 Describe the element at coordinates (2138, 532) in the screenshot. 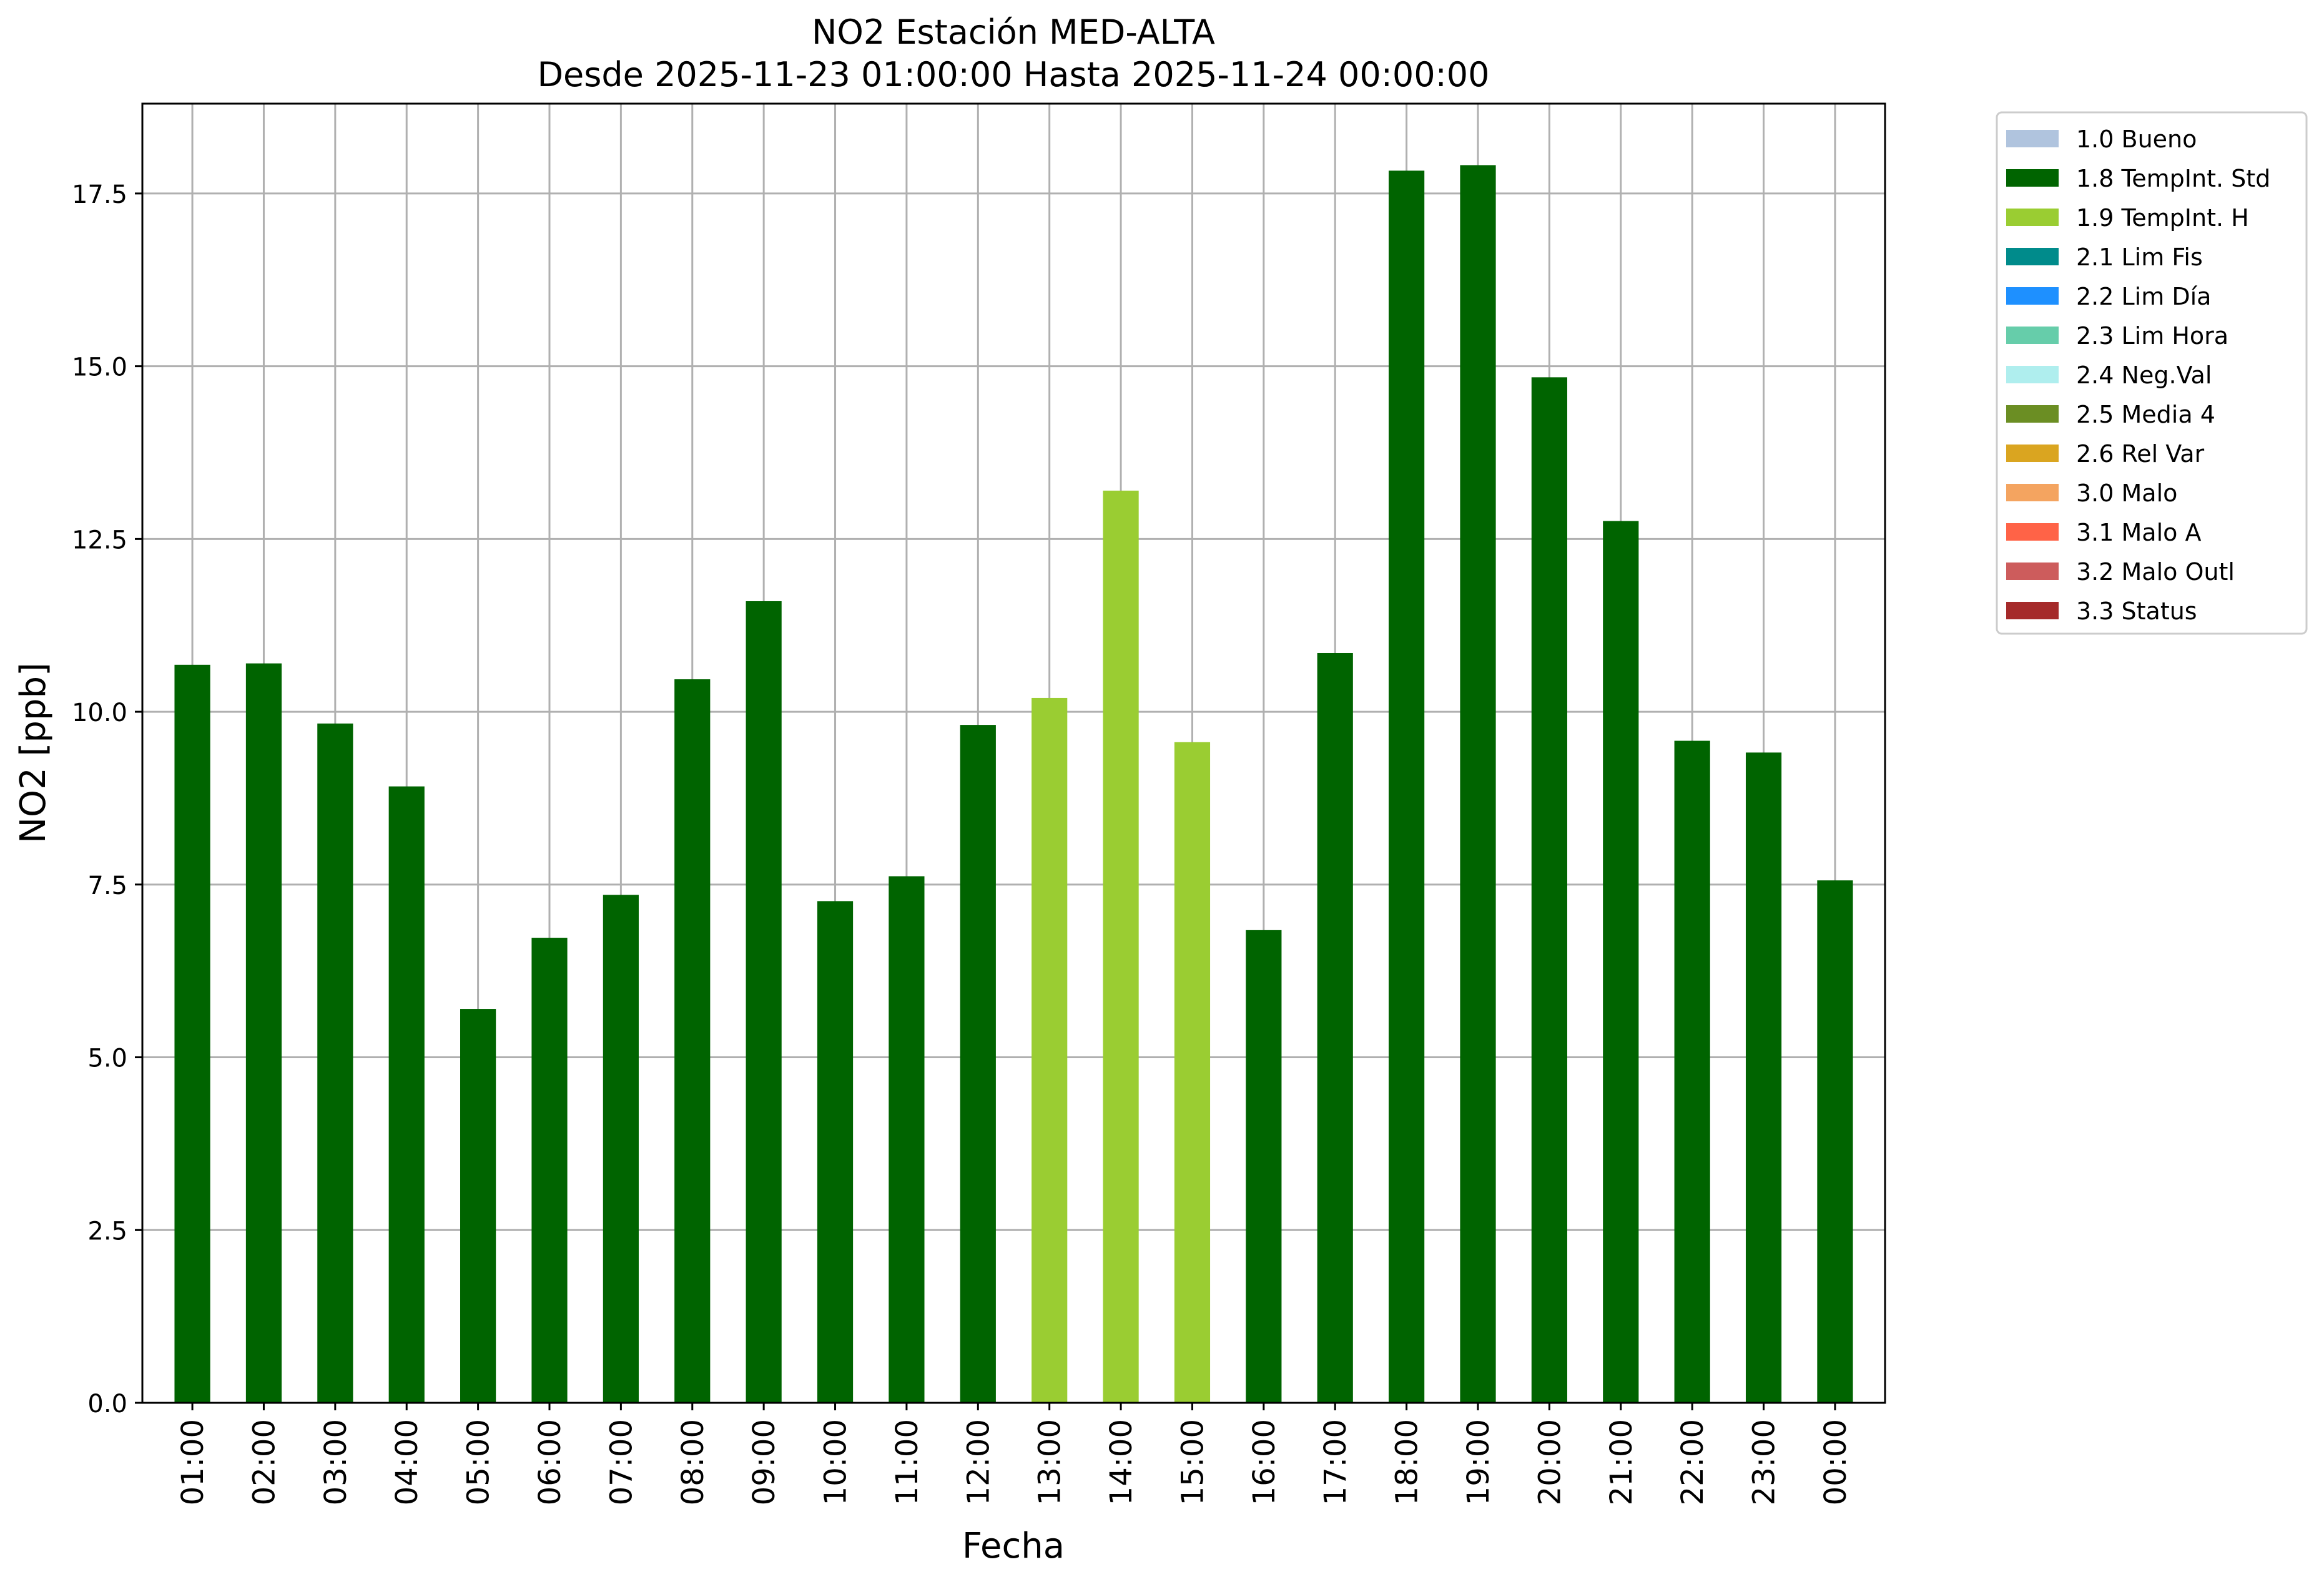

I see `legend-label: 3.1 Malo A` at that location.